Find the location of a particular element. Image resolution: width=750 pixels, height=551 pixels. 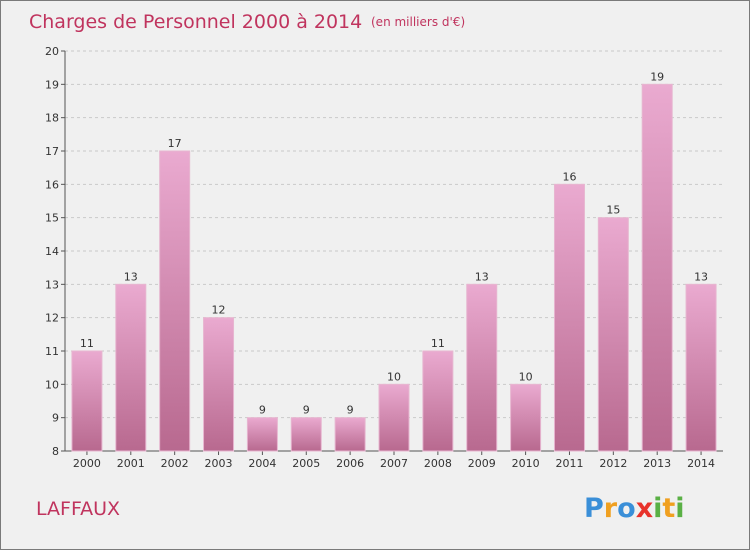

data-label-2013: 19 is located at coordinates (657, 76).